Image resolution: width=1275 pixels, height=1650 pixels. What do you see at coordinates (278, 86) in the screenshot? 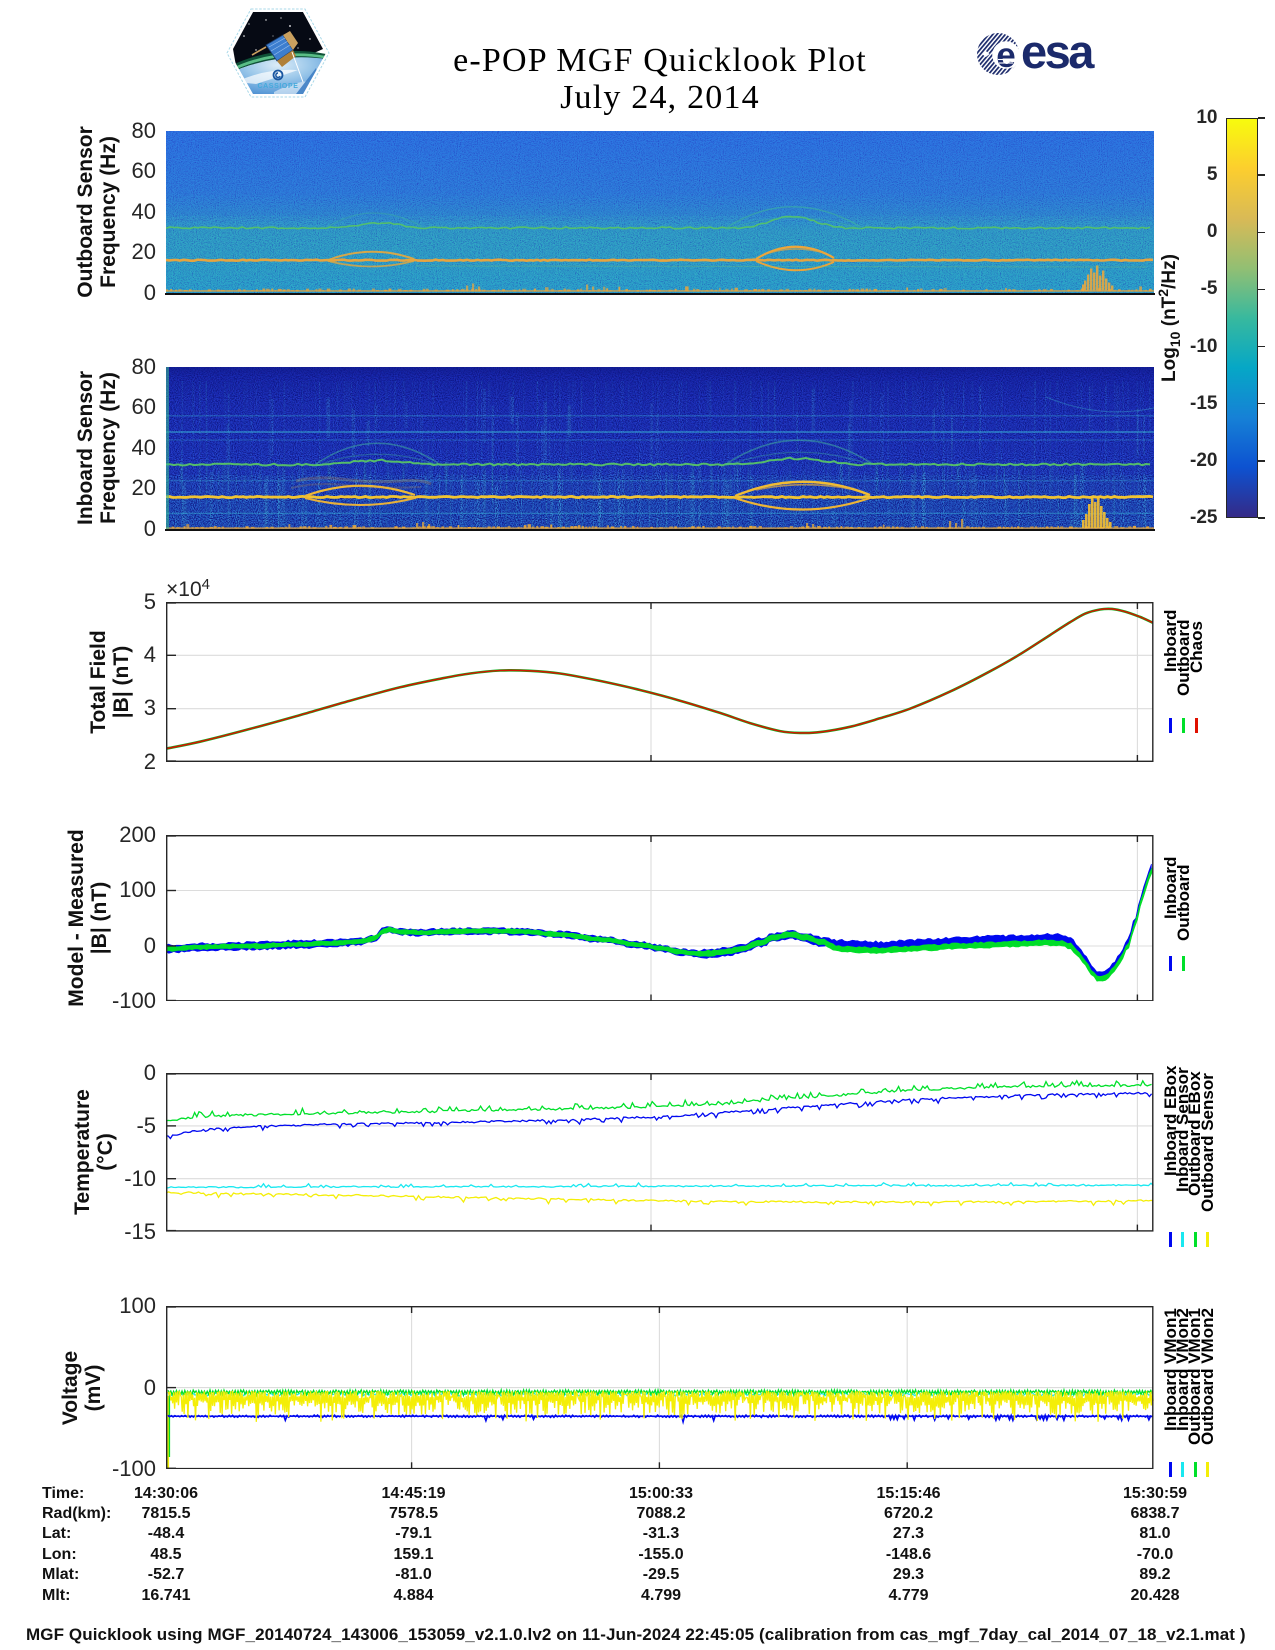
I see `svg-text: CASSIOPE` at bounding box center [278, 86].